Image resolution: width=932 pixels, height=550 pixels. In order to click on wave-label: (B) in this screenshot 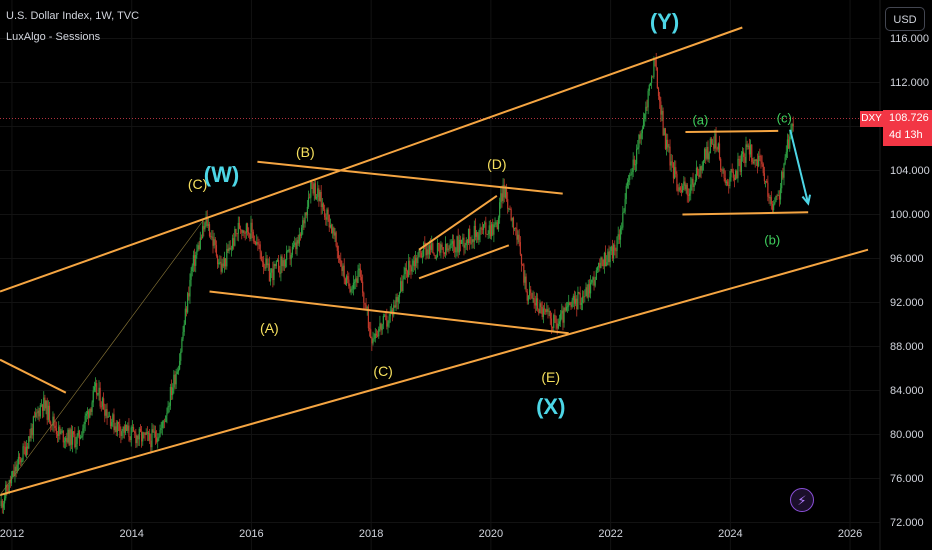, I will do `click(305, 151)`.